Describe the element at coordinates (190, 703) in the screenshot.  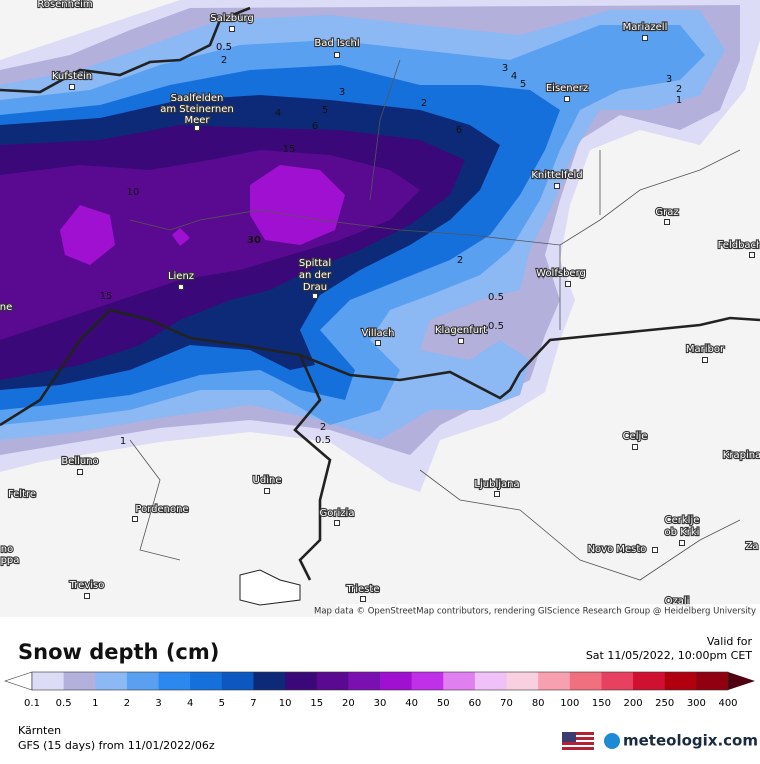
I see `legend-label: 4` at that location.